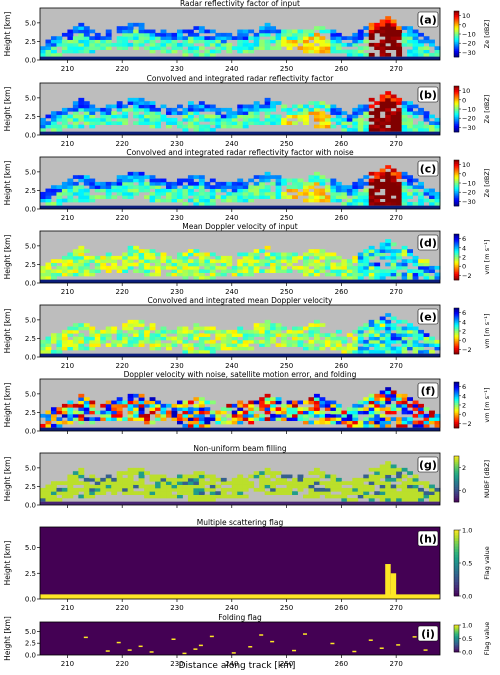 The image size is (500, 675). I want to click on colorbar-label: NUBF [dBZ], so click(487, 479).